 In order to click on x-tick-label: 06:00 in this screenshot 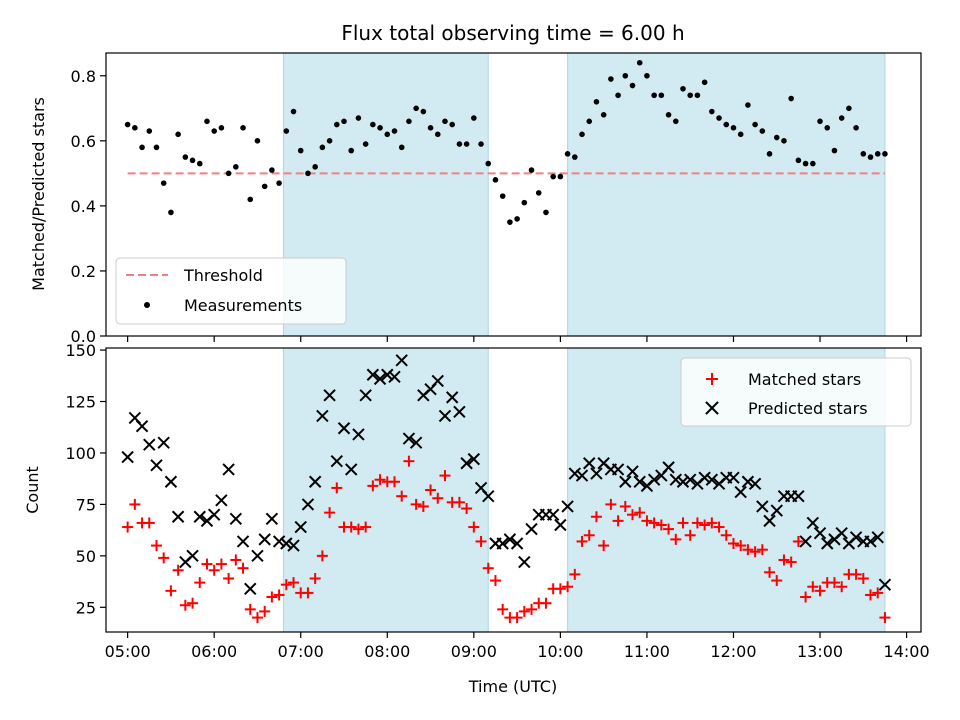, I will do `click(214, 651)`.